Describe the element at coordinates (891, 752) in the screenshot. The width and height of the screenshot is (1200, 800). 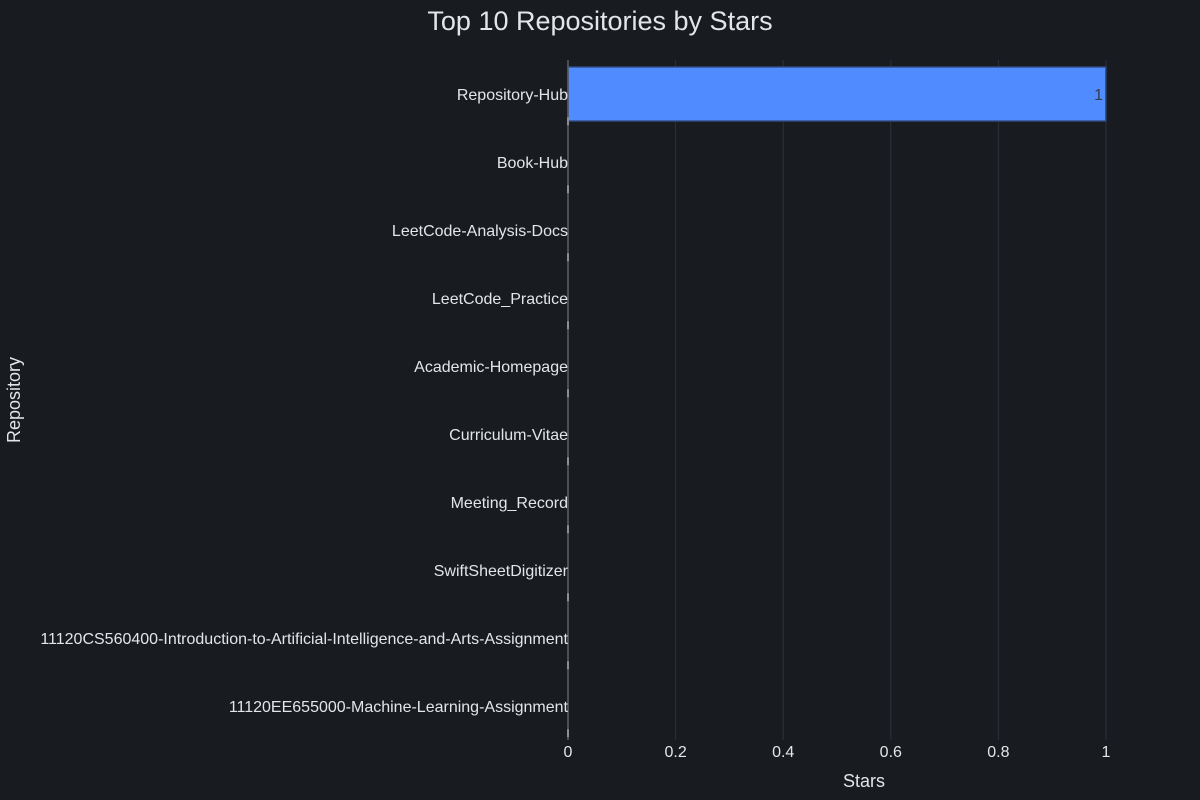
I see `x-tick-label: 0.6` at that location.